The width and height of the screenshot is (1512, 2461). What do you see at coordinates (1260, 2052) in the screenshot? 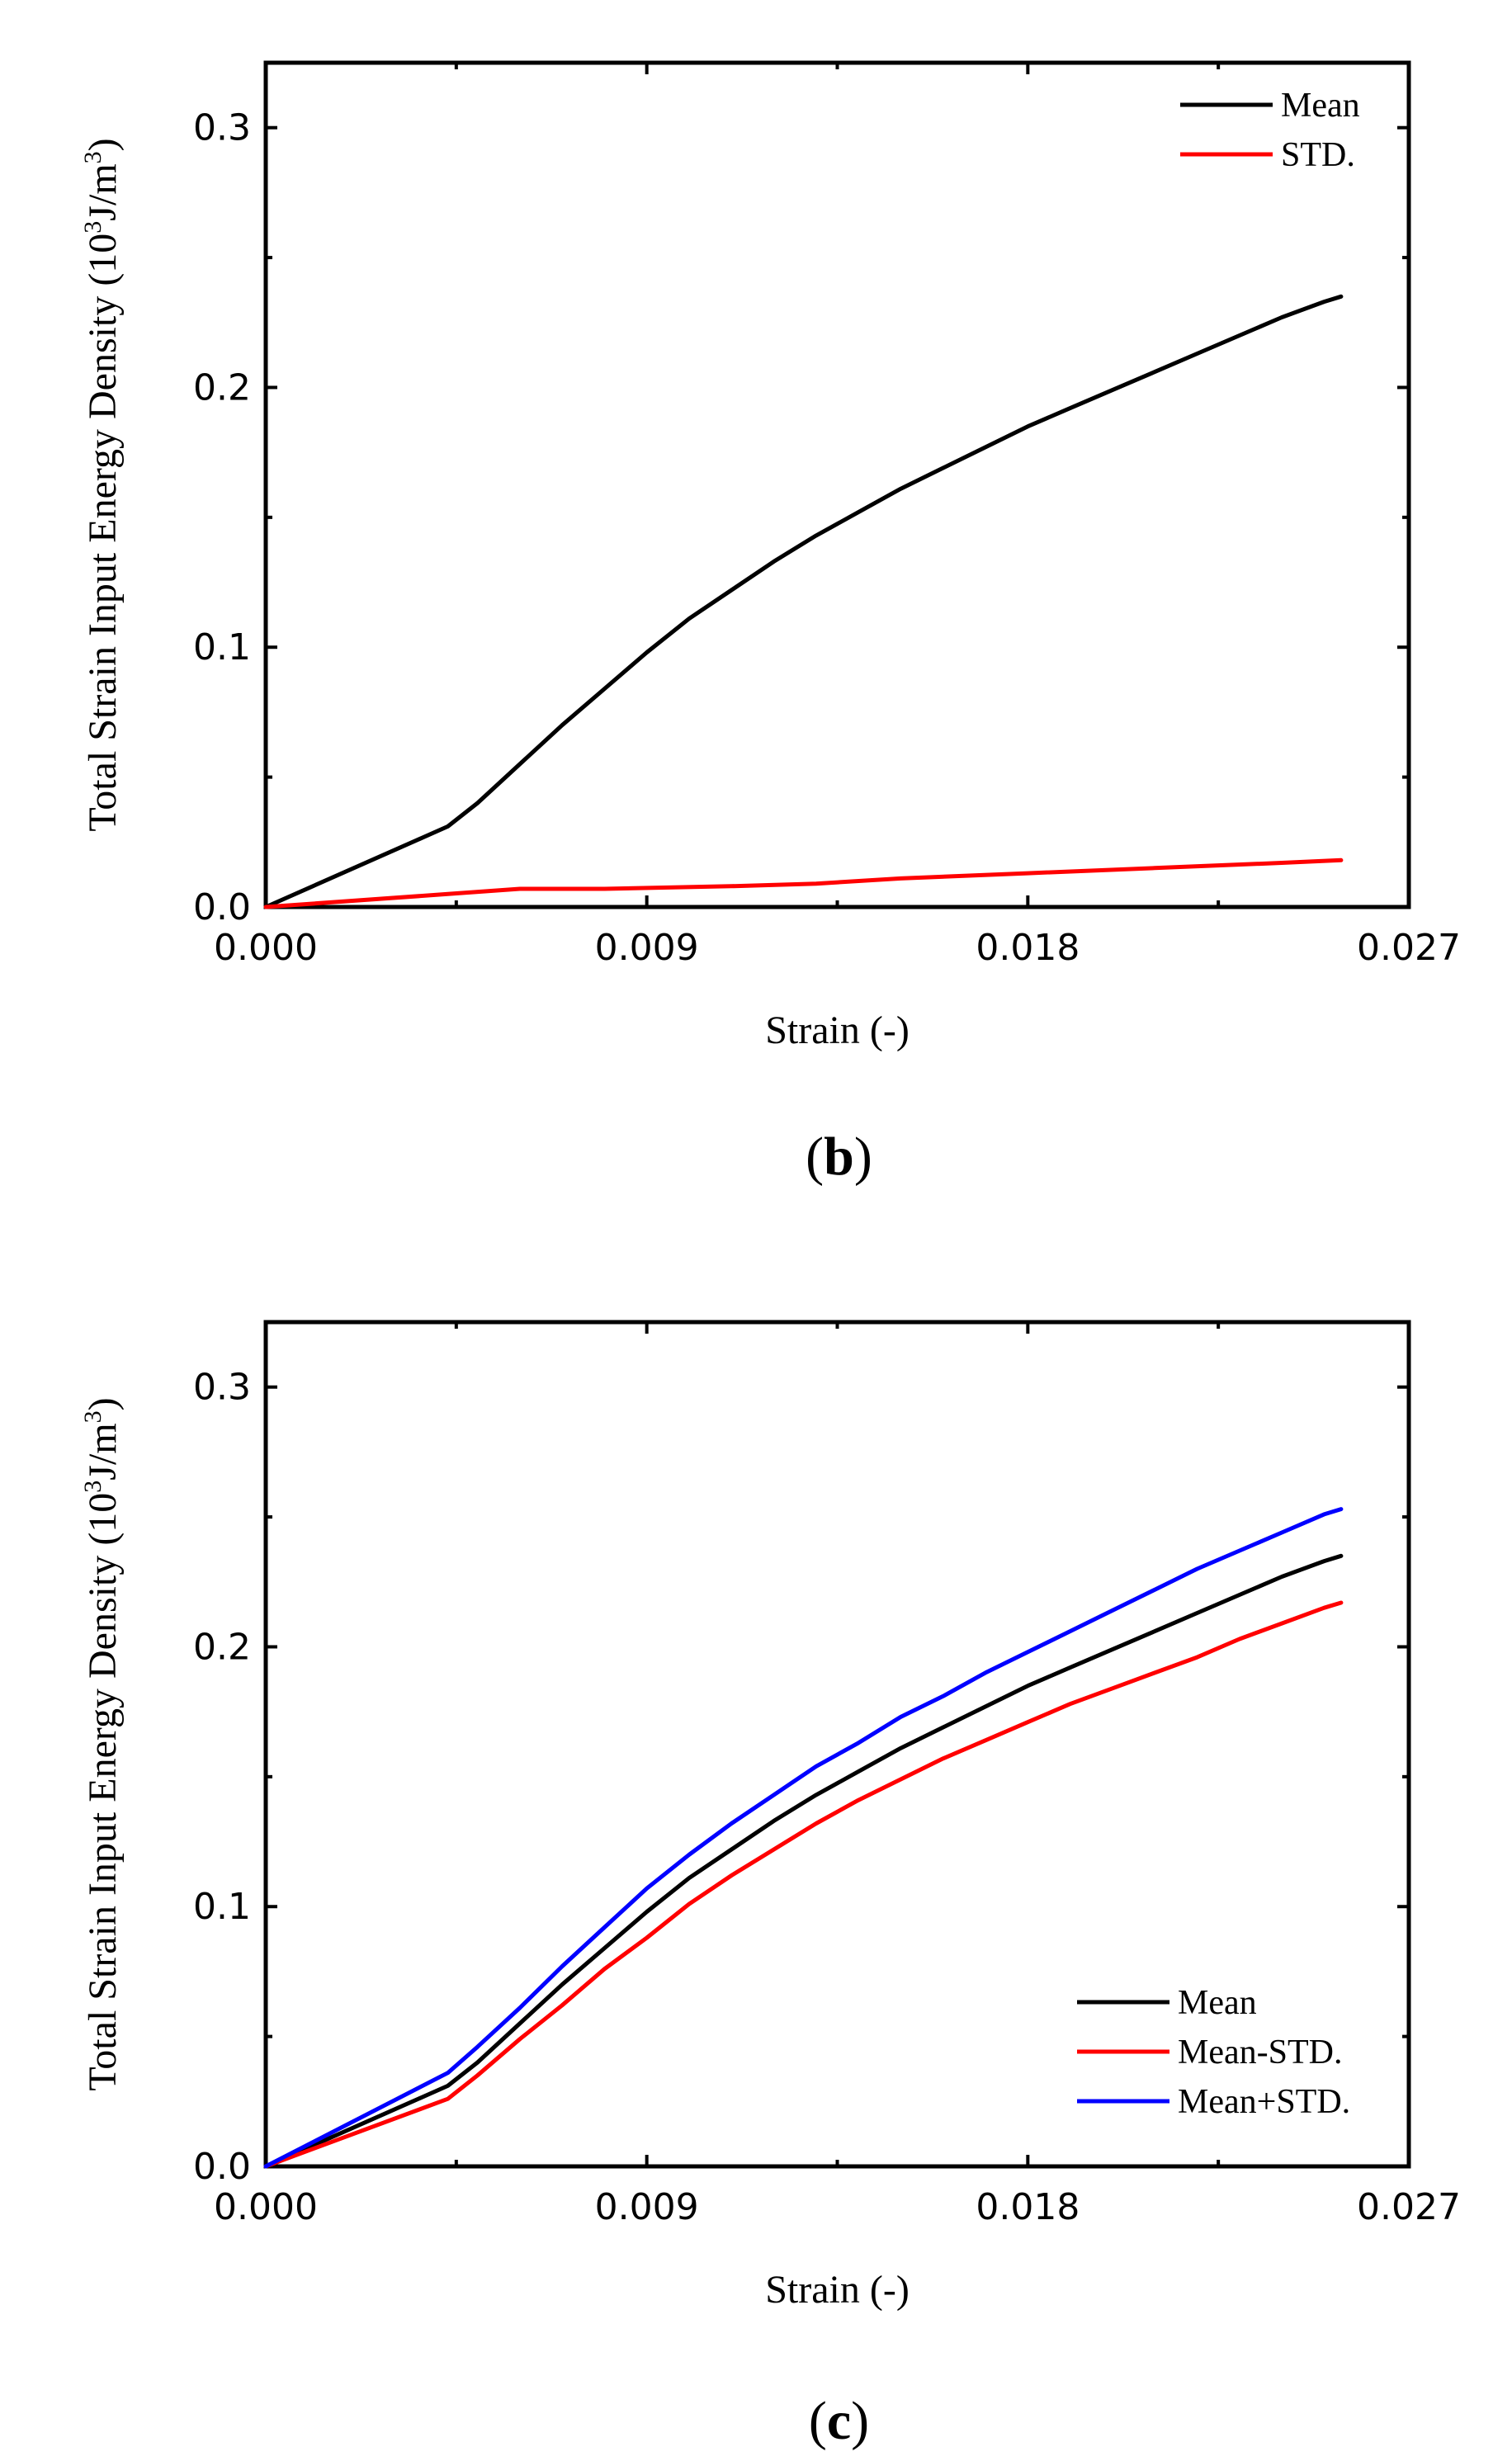
I see `legend-label: Mean-STD.` at bounding box center [1260, 2052].